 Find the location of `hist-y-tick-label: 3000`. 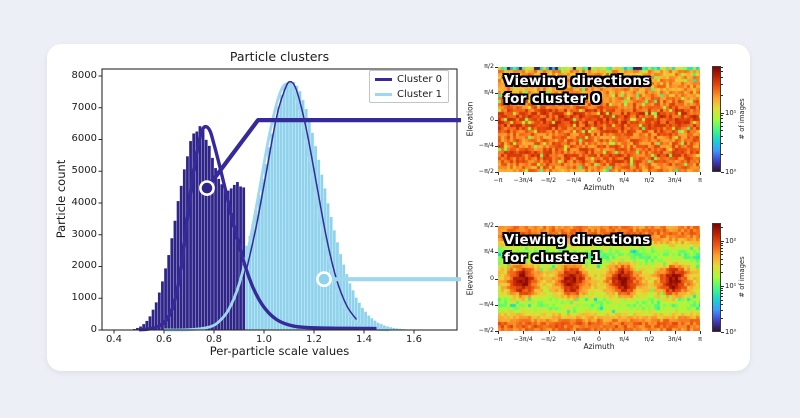

hist-y-tick-label: 3000 is located at coordinates (84, 234).